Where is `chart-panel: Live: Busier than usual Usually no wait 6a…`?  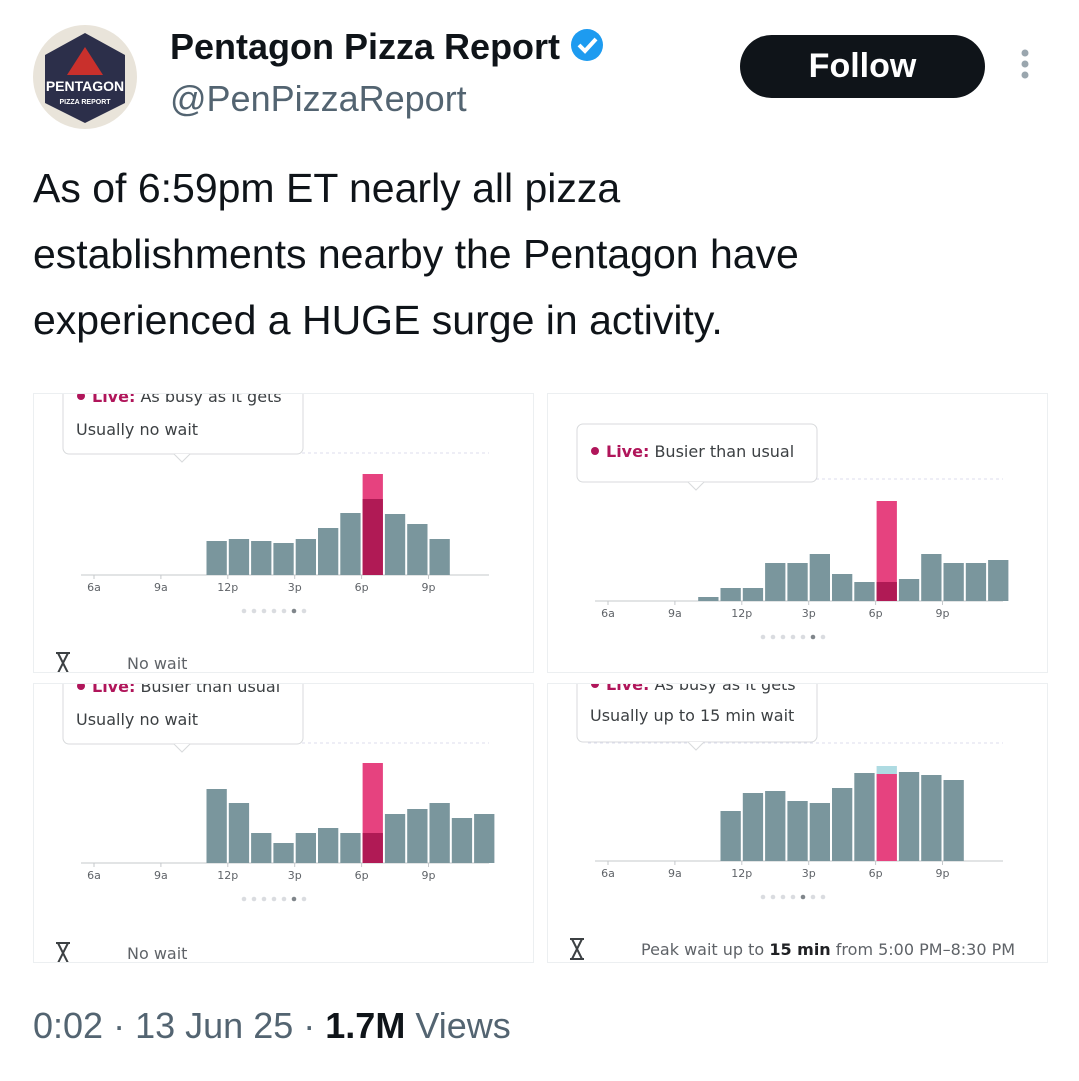
chart-panel: Live: Busier than usual Usually no wait 6a… is located at coordinates (283, 823).